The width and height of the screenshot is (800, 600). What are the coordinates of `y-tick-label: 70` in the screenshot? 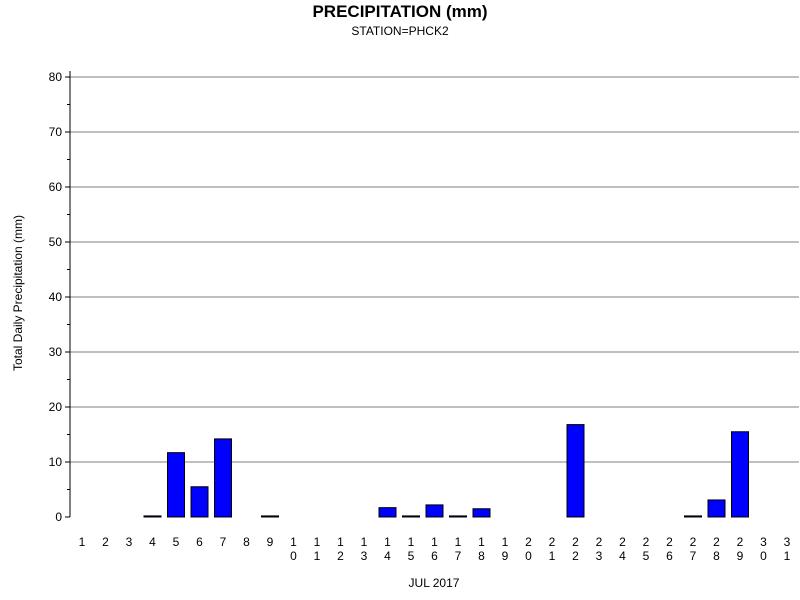 It's located at (56, 132).